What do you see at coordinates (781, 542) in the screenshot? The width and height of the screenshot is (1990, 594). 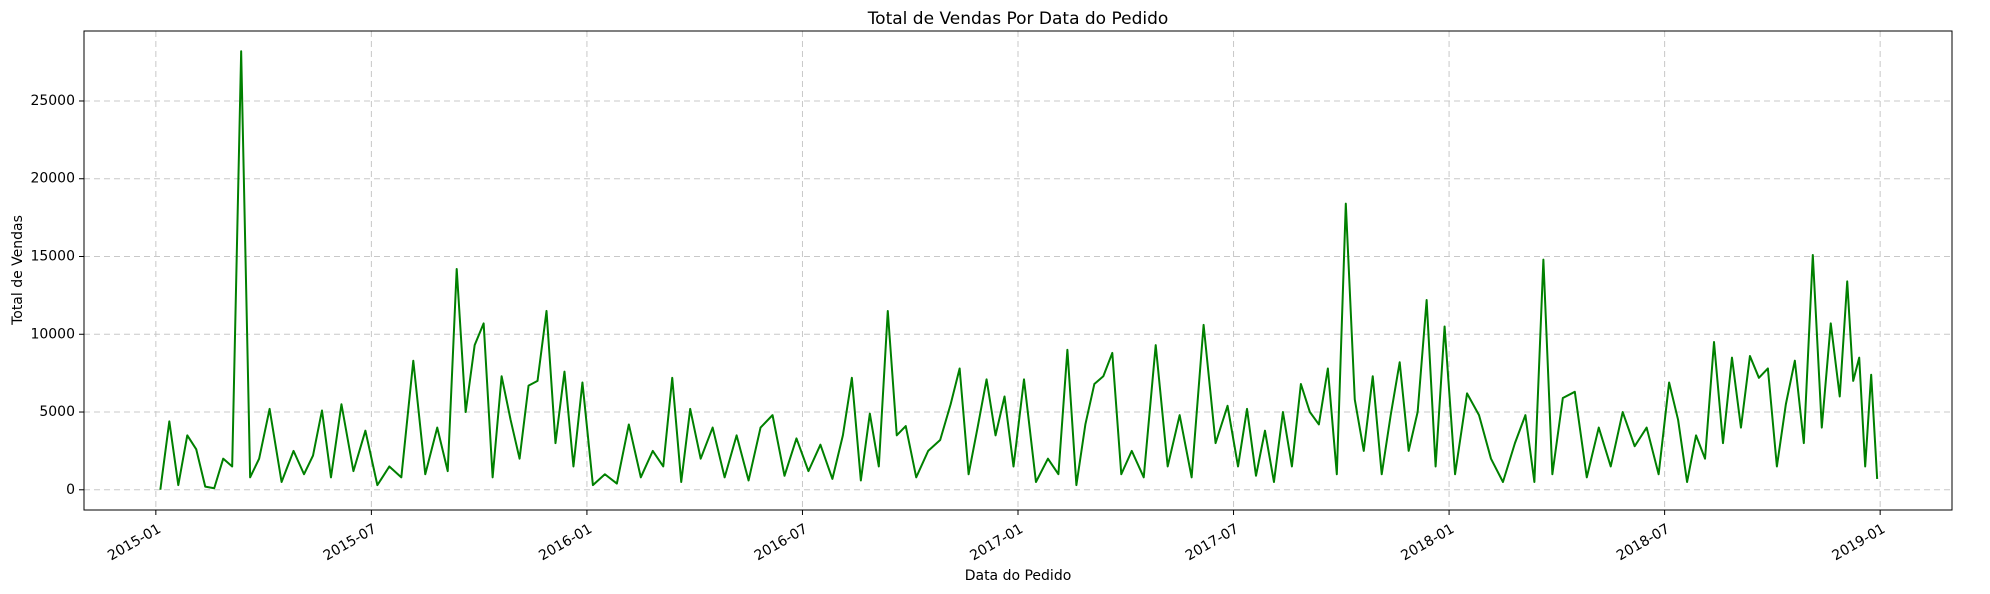 I see `x-tick-label: 2016-07` at bounding box center [781, 542].